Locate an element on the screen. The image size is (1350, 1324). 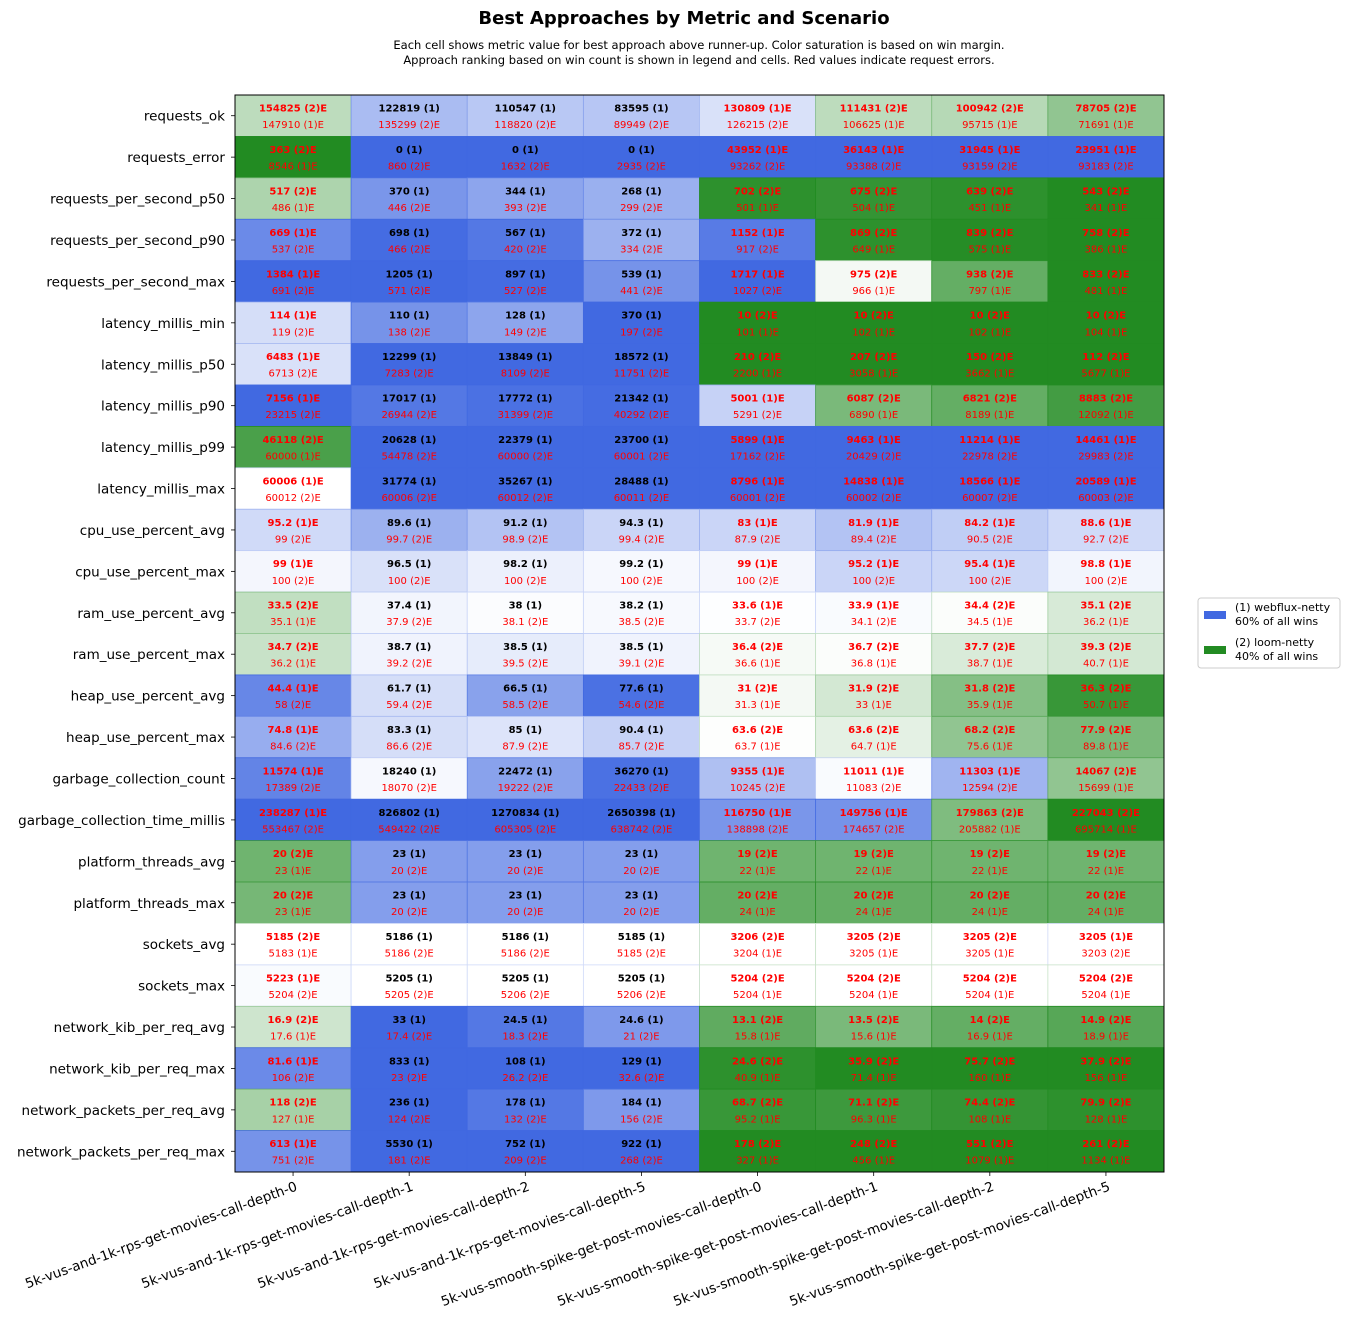
cell-runner-up-value: 50.7 (1)E is located at coordinates (1106, 705).